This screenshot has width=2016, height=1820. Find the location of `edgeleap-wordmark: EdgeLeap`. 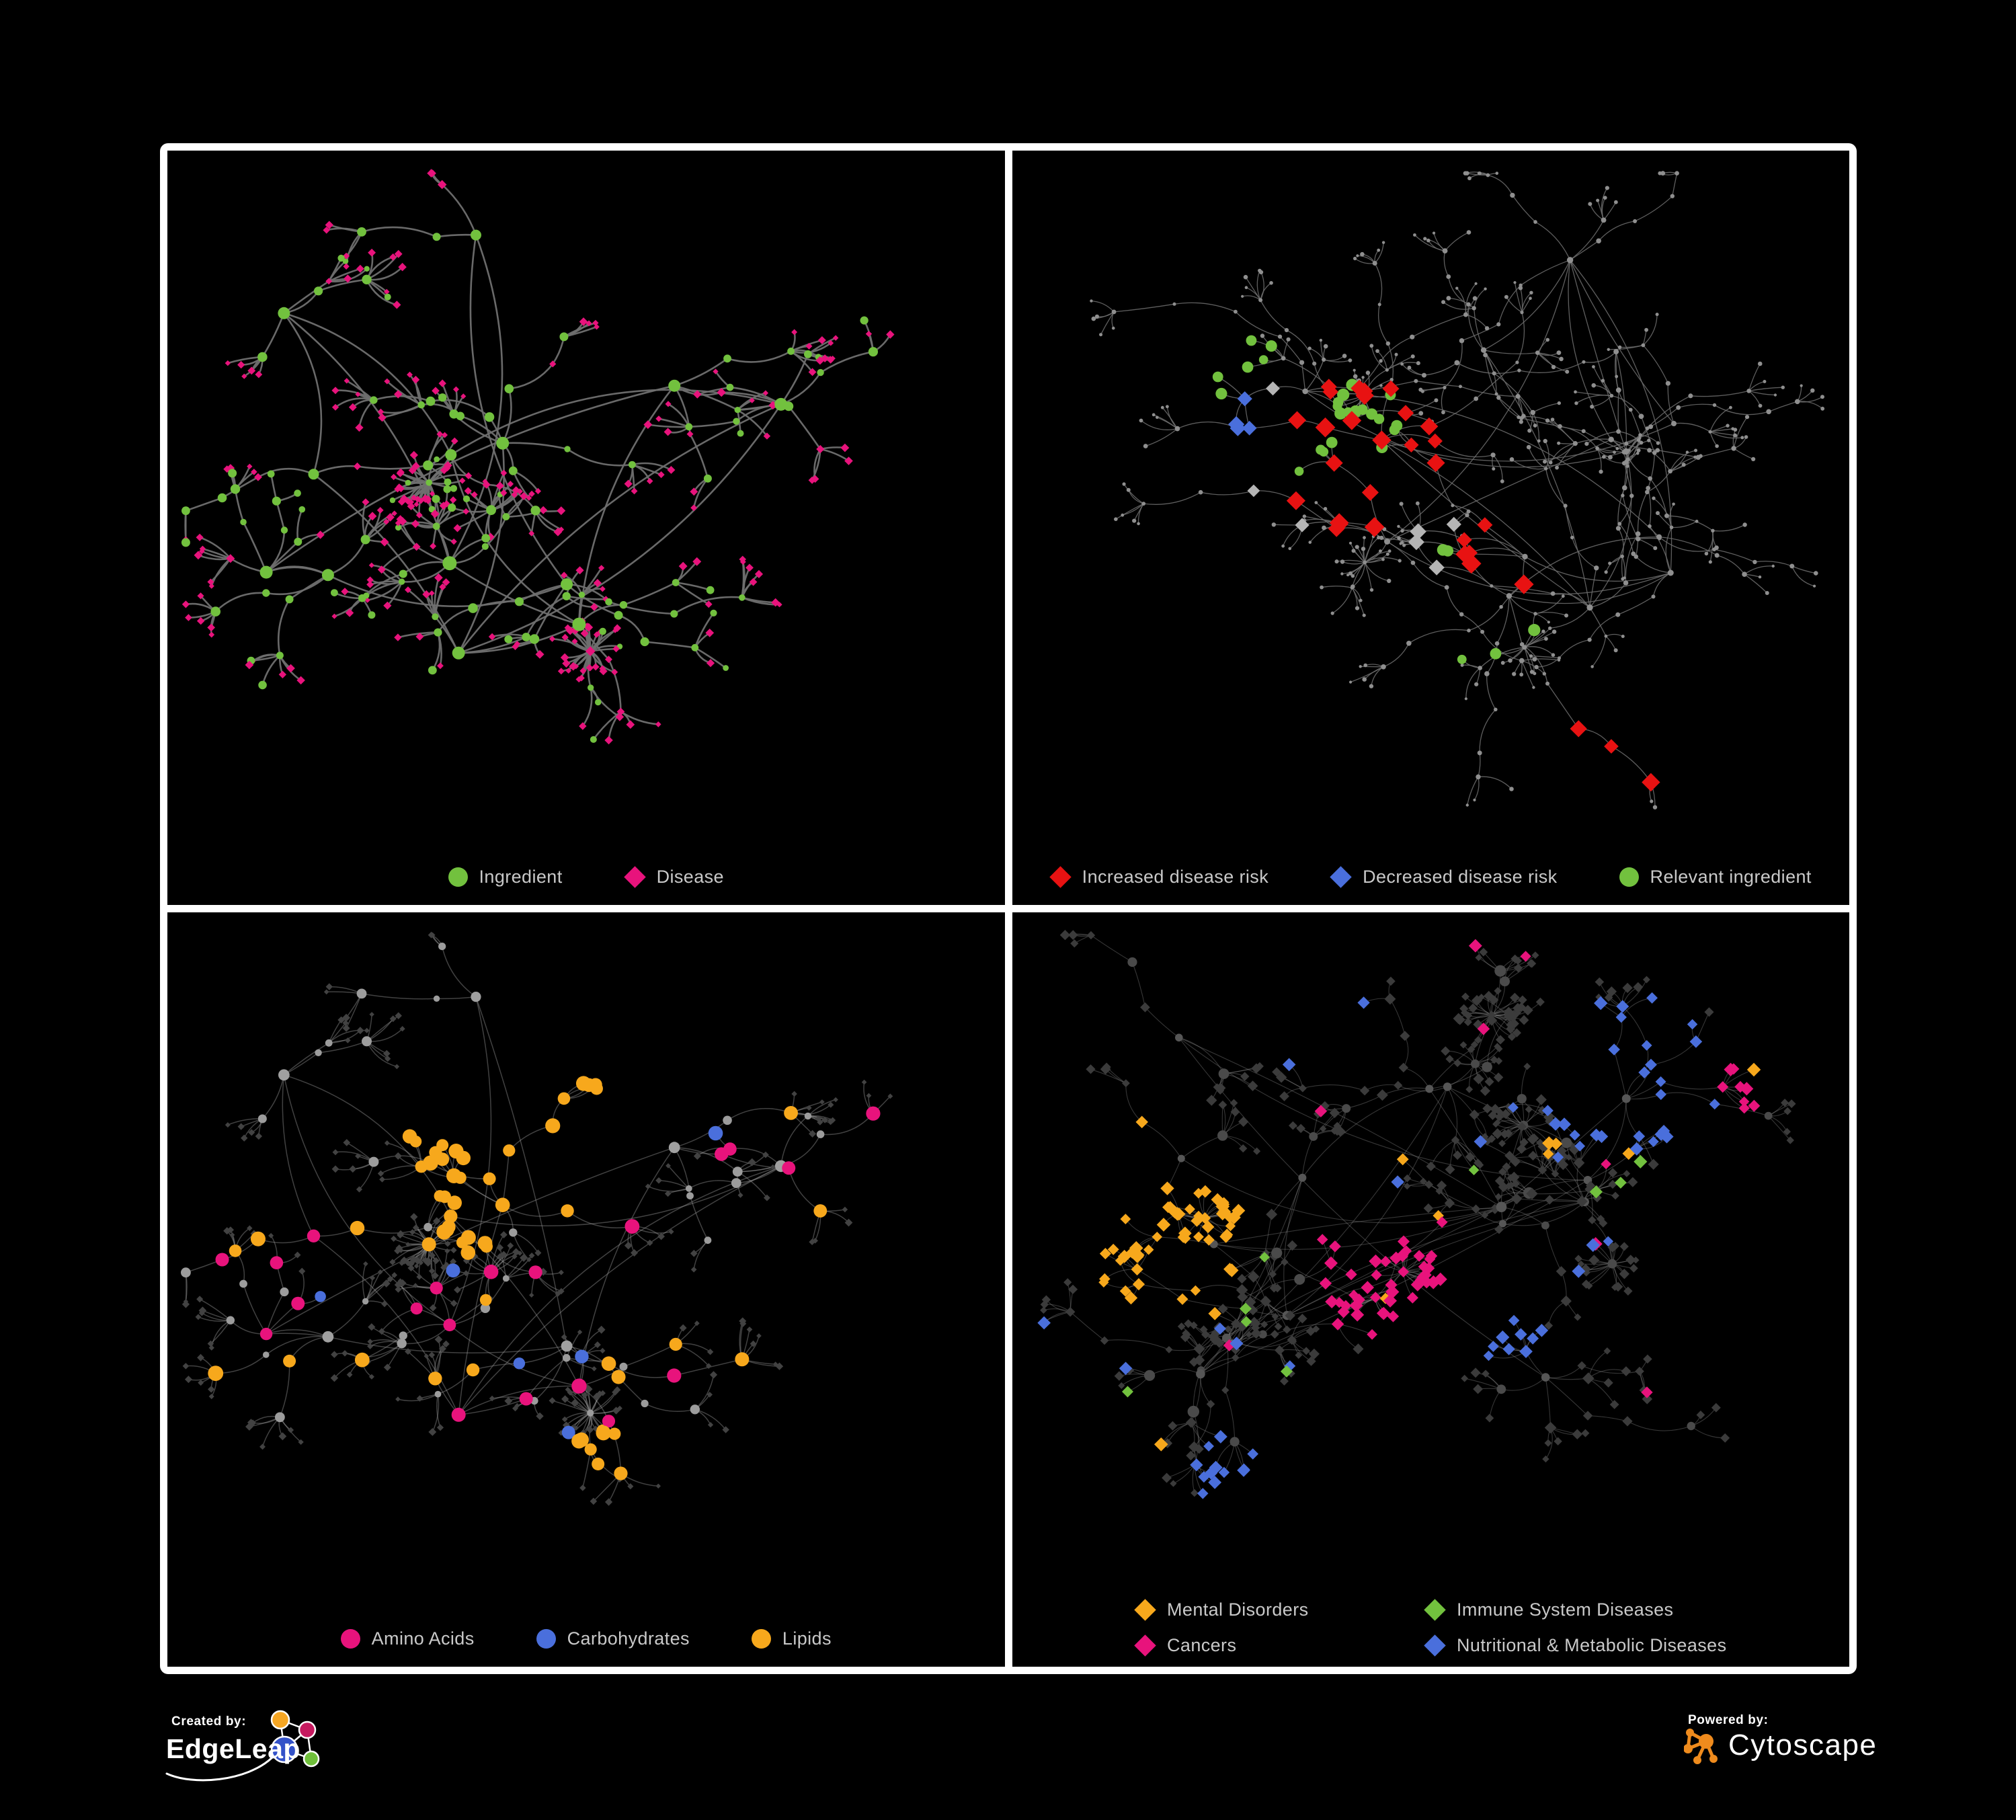

edgeleap-wordmark: EdgeLeap is located at coordinates (233, 1748).